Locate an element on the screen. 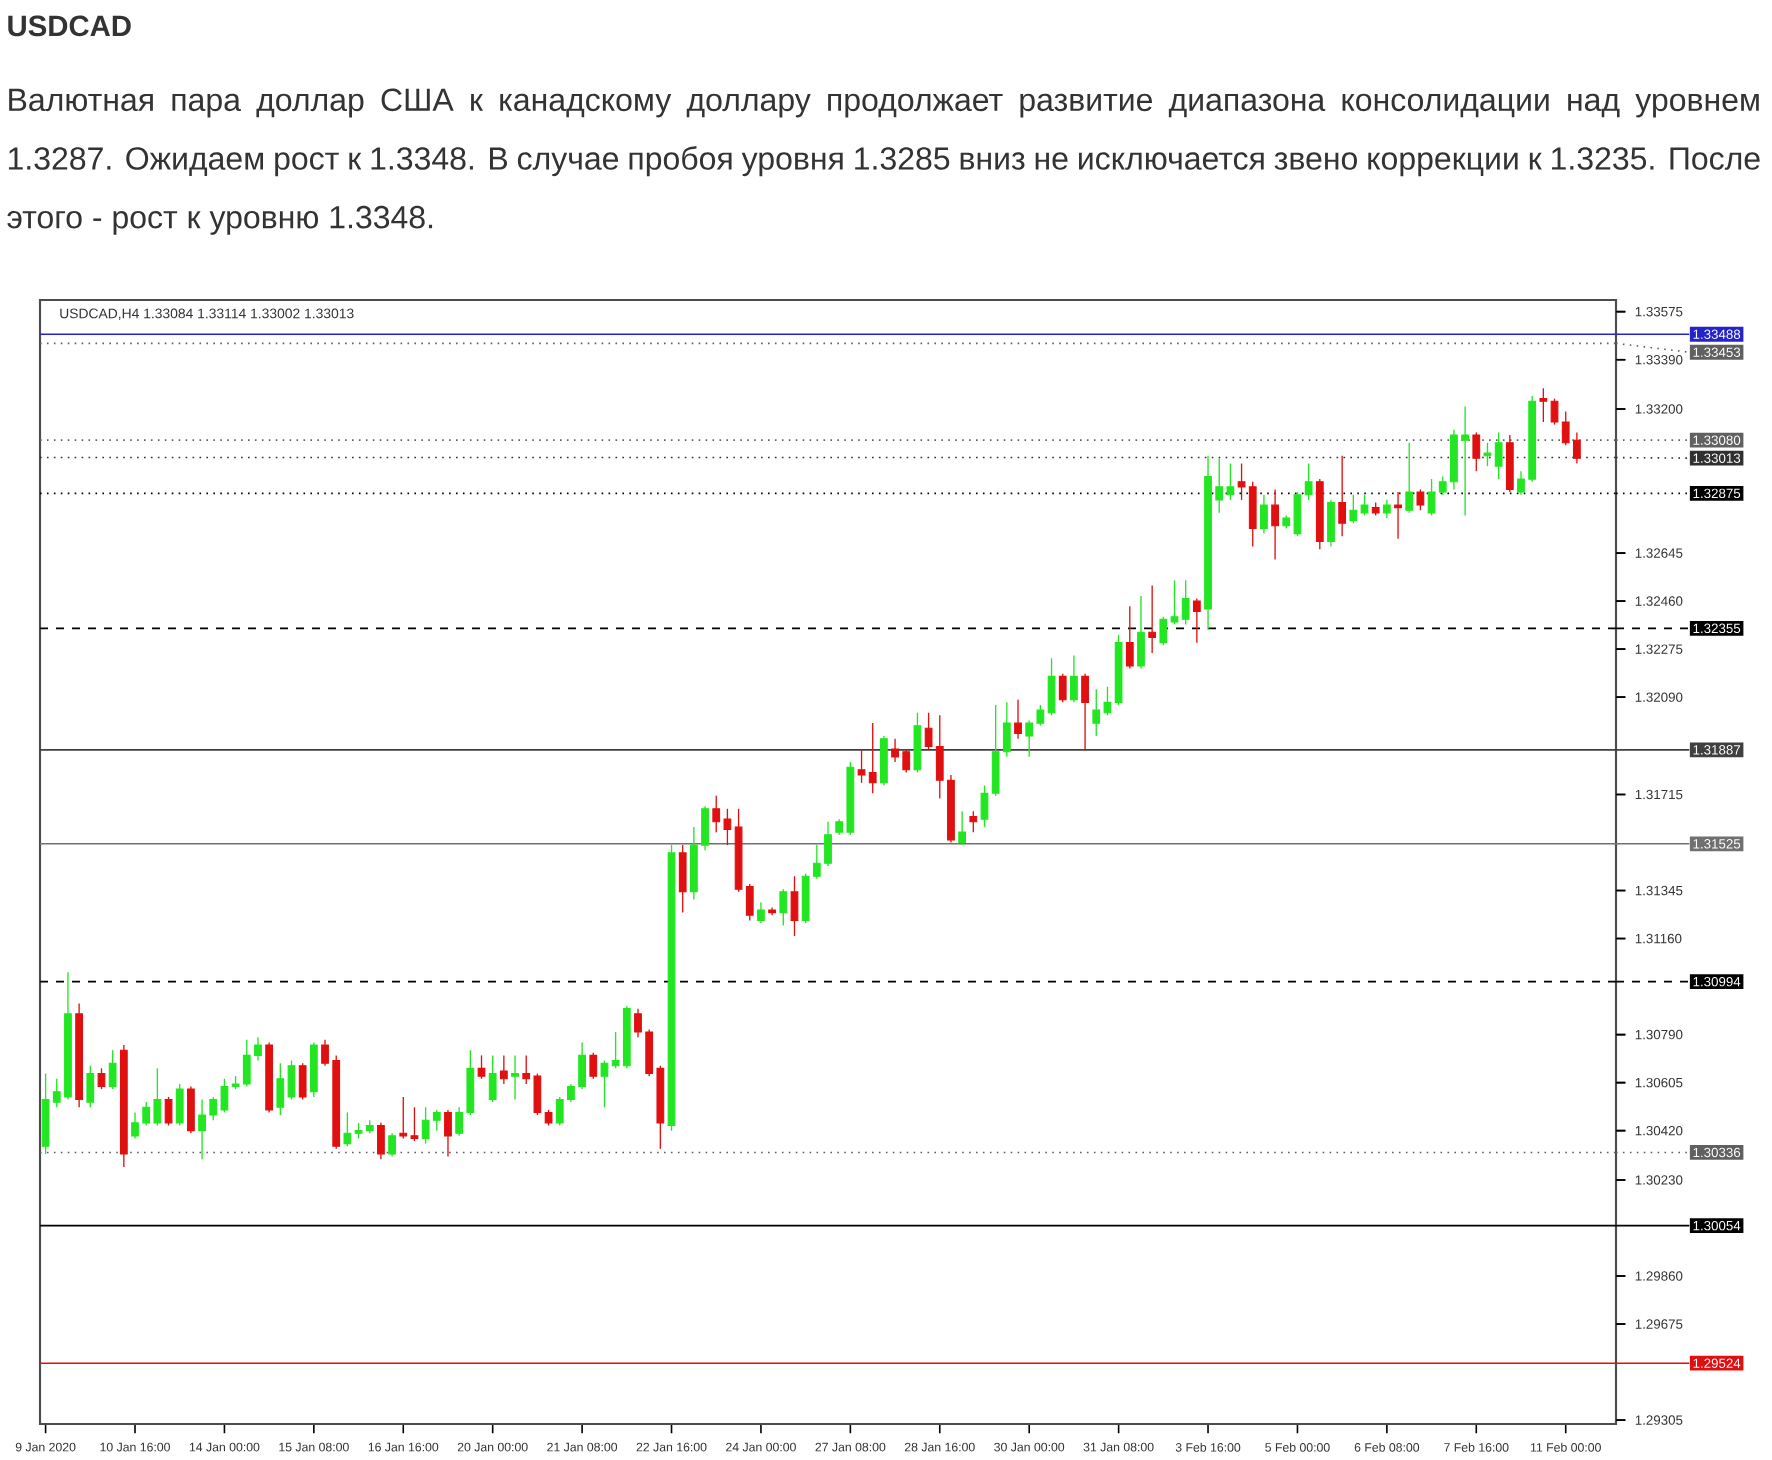 The width and height of the screenshot is (1772, 1460). chart-title: USDCAD is located at coordinates (69, 26).